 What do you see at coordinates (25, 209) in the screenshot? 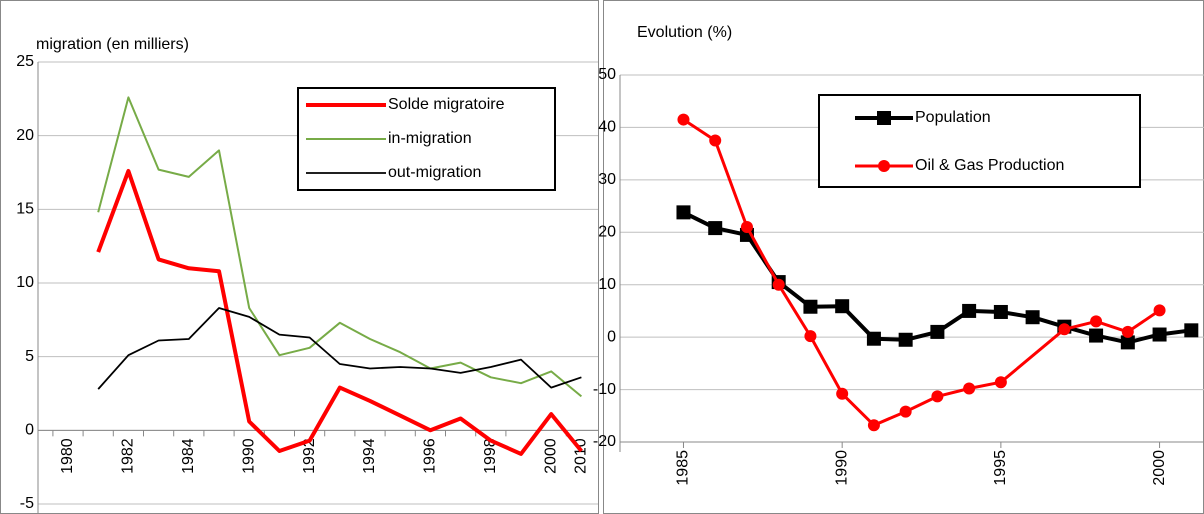
I see `y-tick-label: 15` at bounding box center [25, 209].